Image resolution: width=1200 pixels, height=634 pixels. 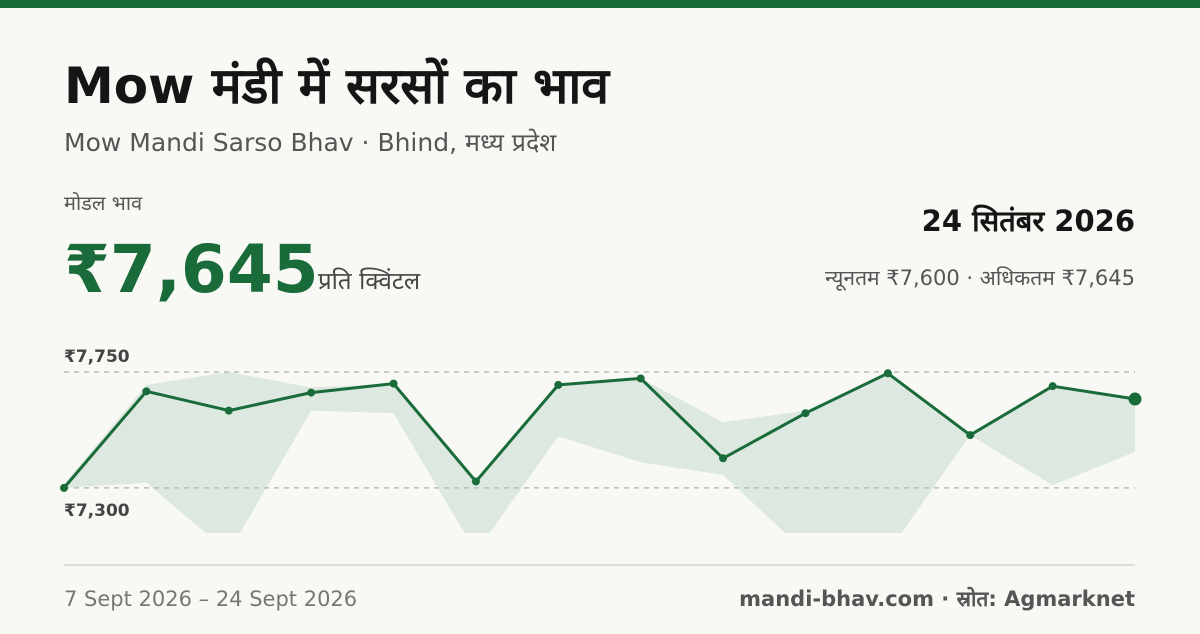 What do you see at coordinates (600, 4) in the screenshot?
I see `top-bar` at bounding box center [600, 4].